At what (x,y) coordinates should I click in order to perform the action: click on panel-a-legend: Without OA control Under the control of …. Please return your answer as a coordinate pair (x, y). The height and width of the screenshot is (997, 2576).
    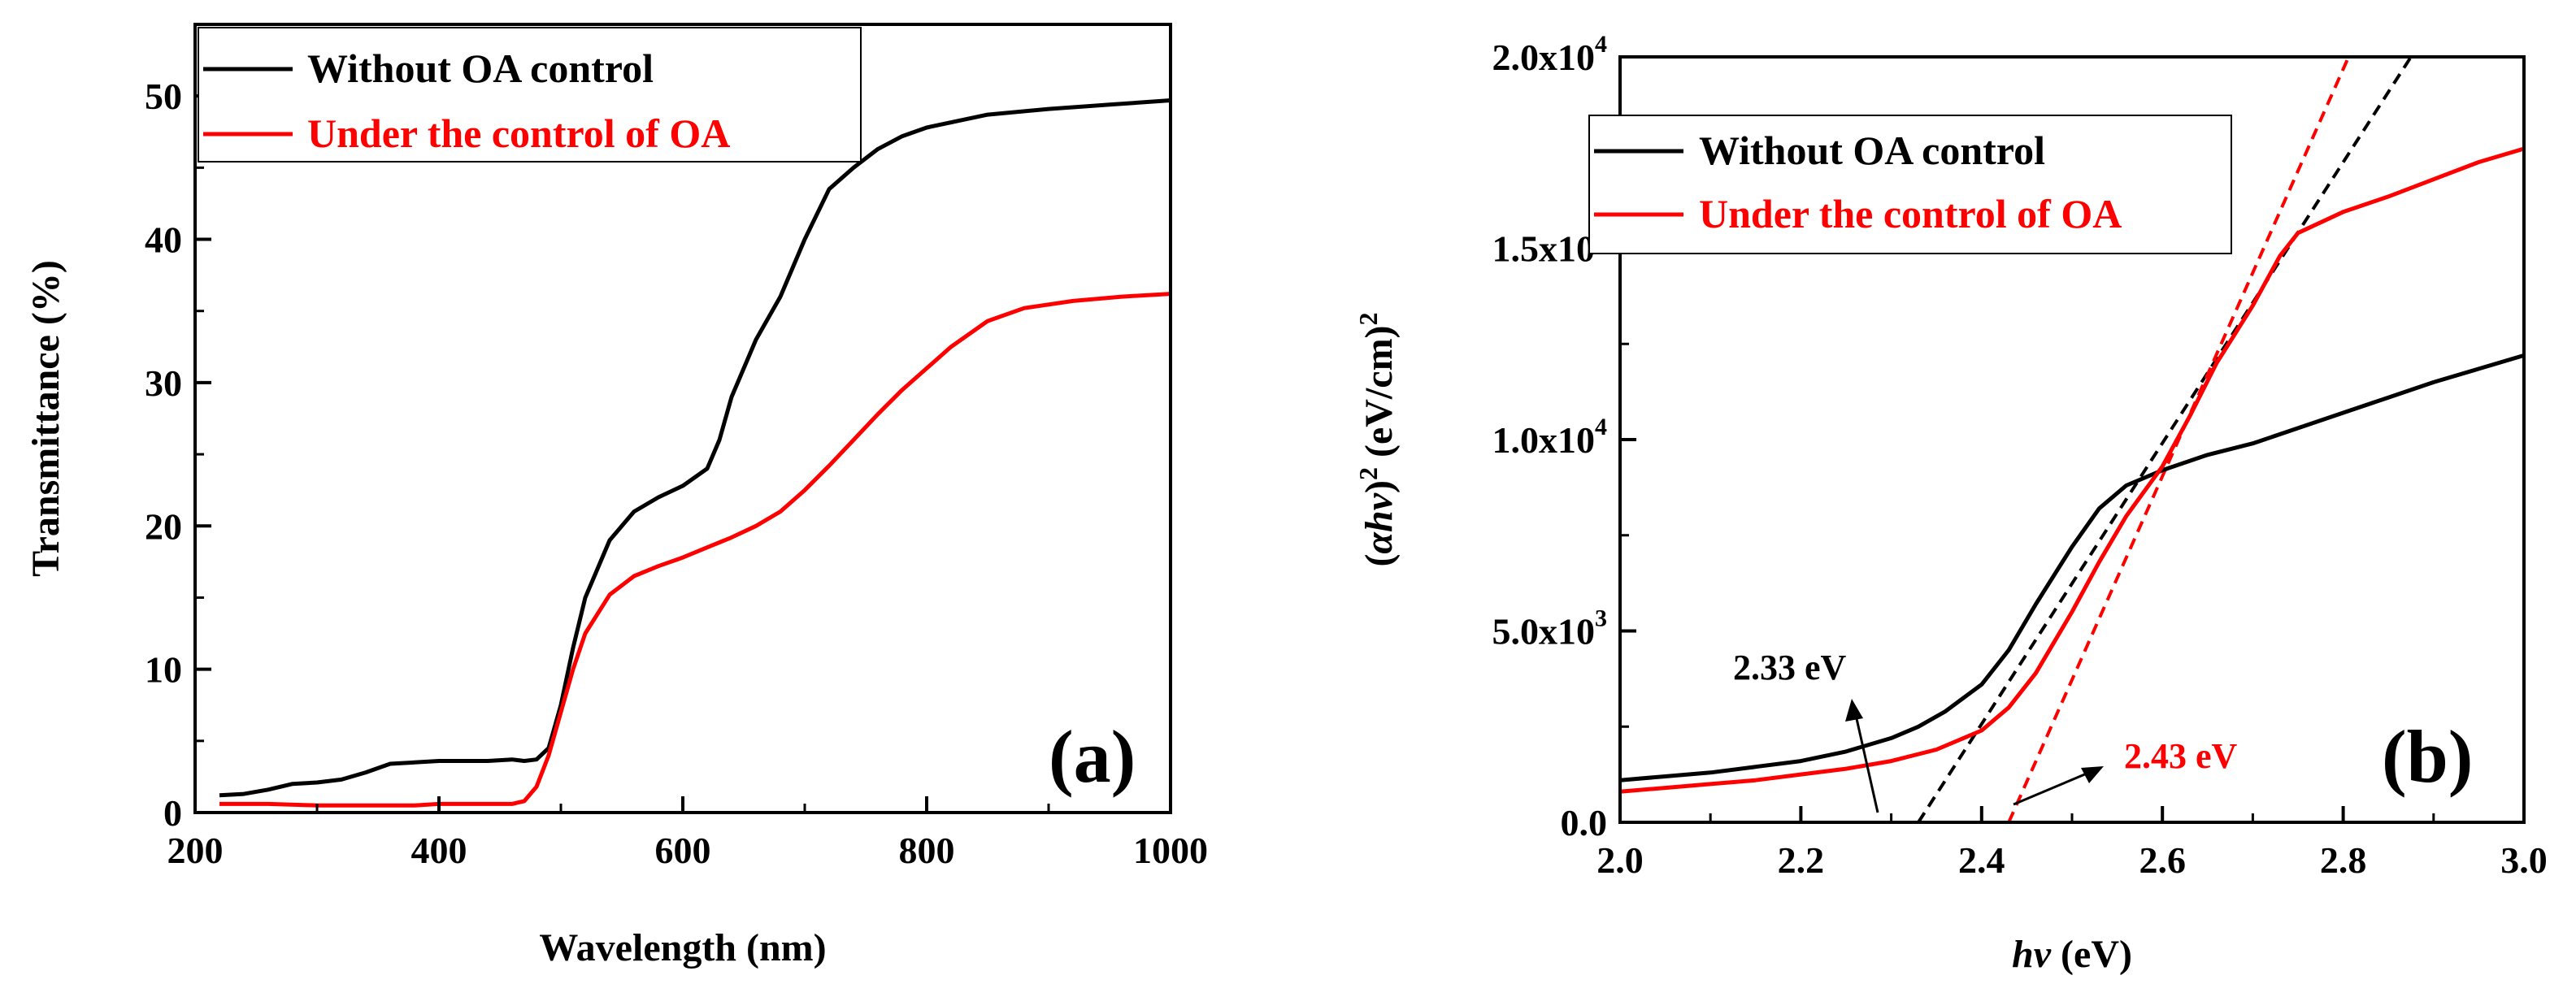
    Looking at the image, I should click on (530, 95).